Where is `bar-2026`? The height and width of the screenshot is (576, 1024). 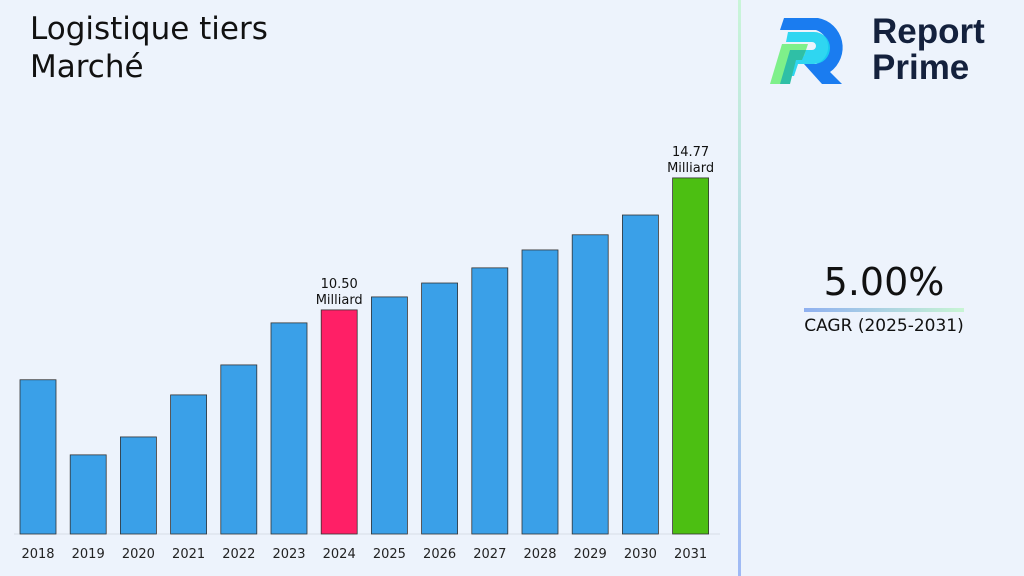 bar-2026 is located at coordinates (440, 408).